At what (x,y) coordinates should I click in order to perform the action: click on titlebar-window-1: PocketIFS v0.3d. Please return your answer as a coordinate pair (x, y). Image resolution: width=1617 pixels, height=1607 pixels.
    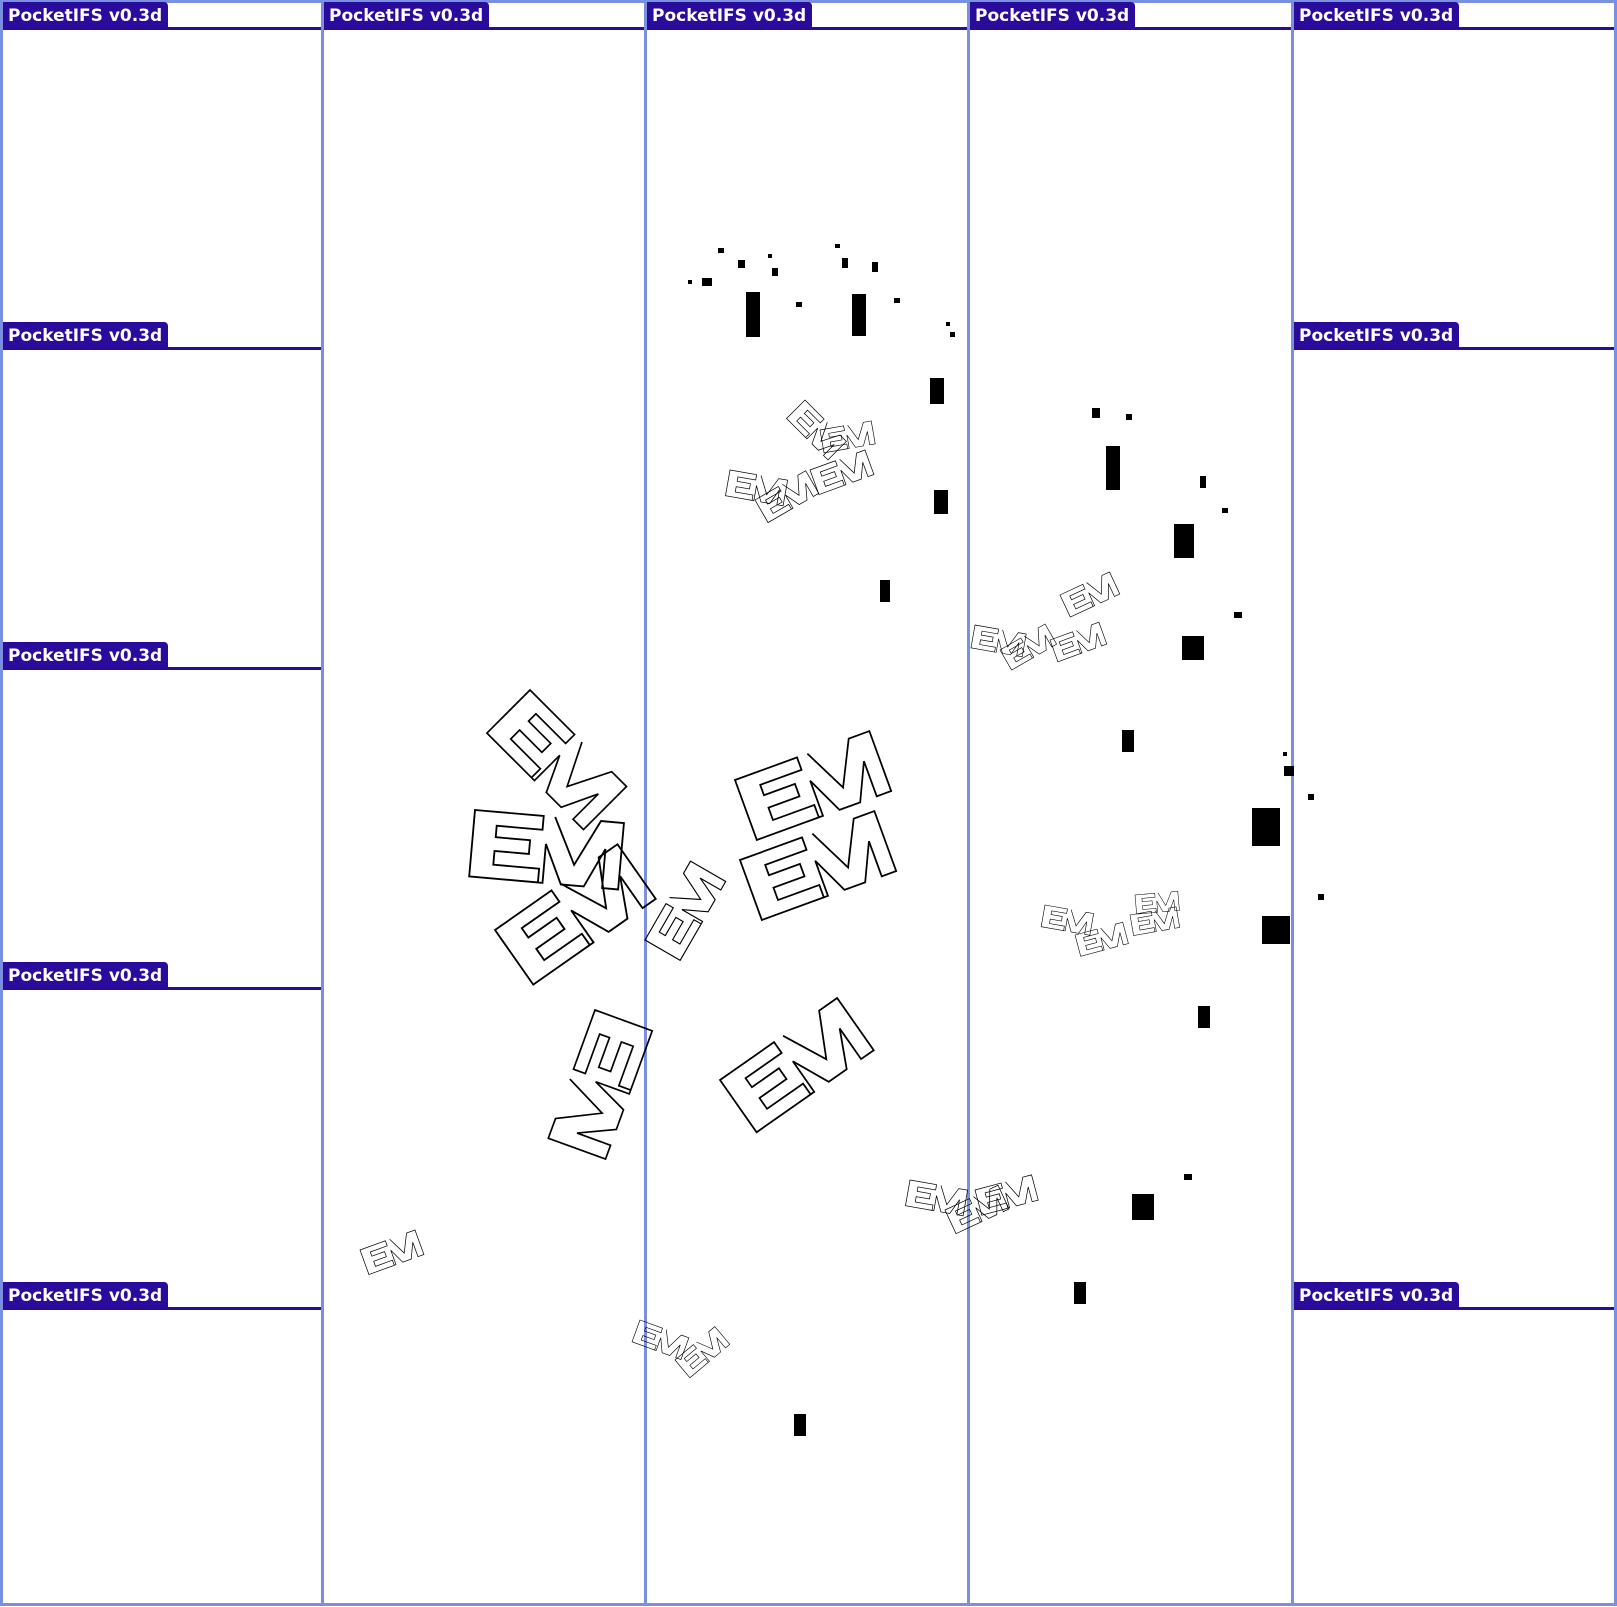
    Looking at the image, I should click on (162, 15).